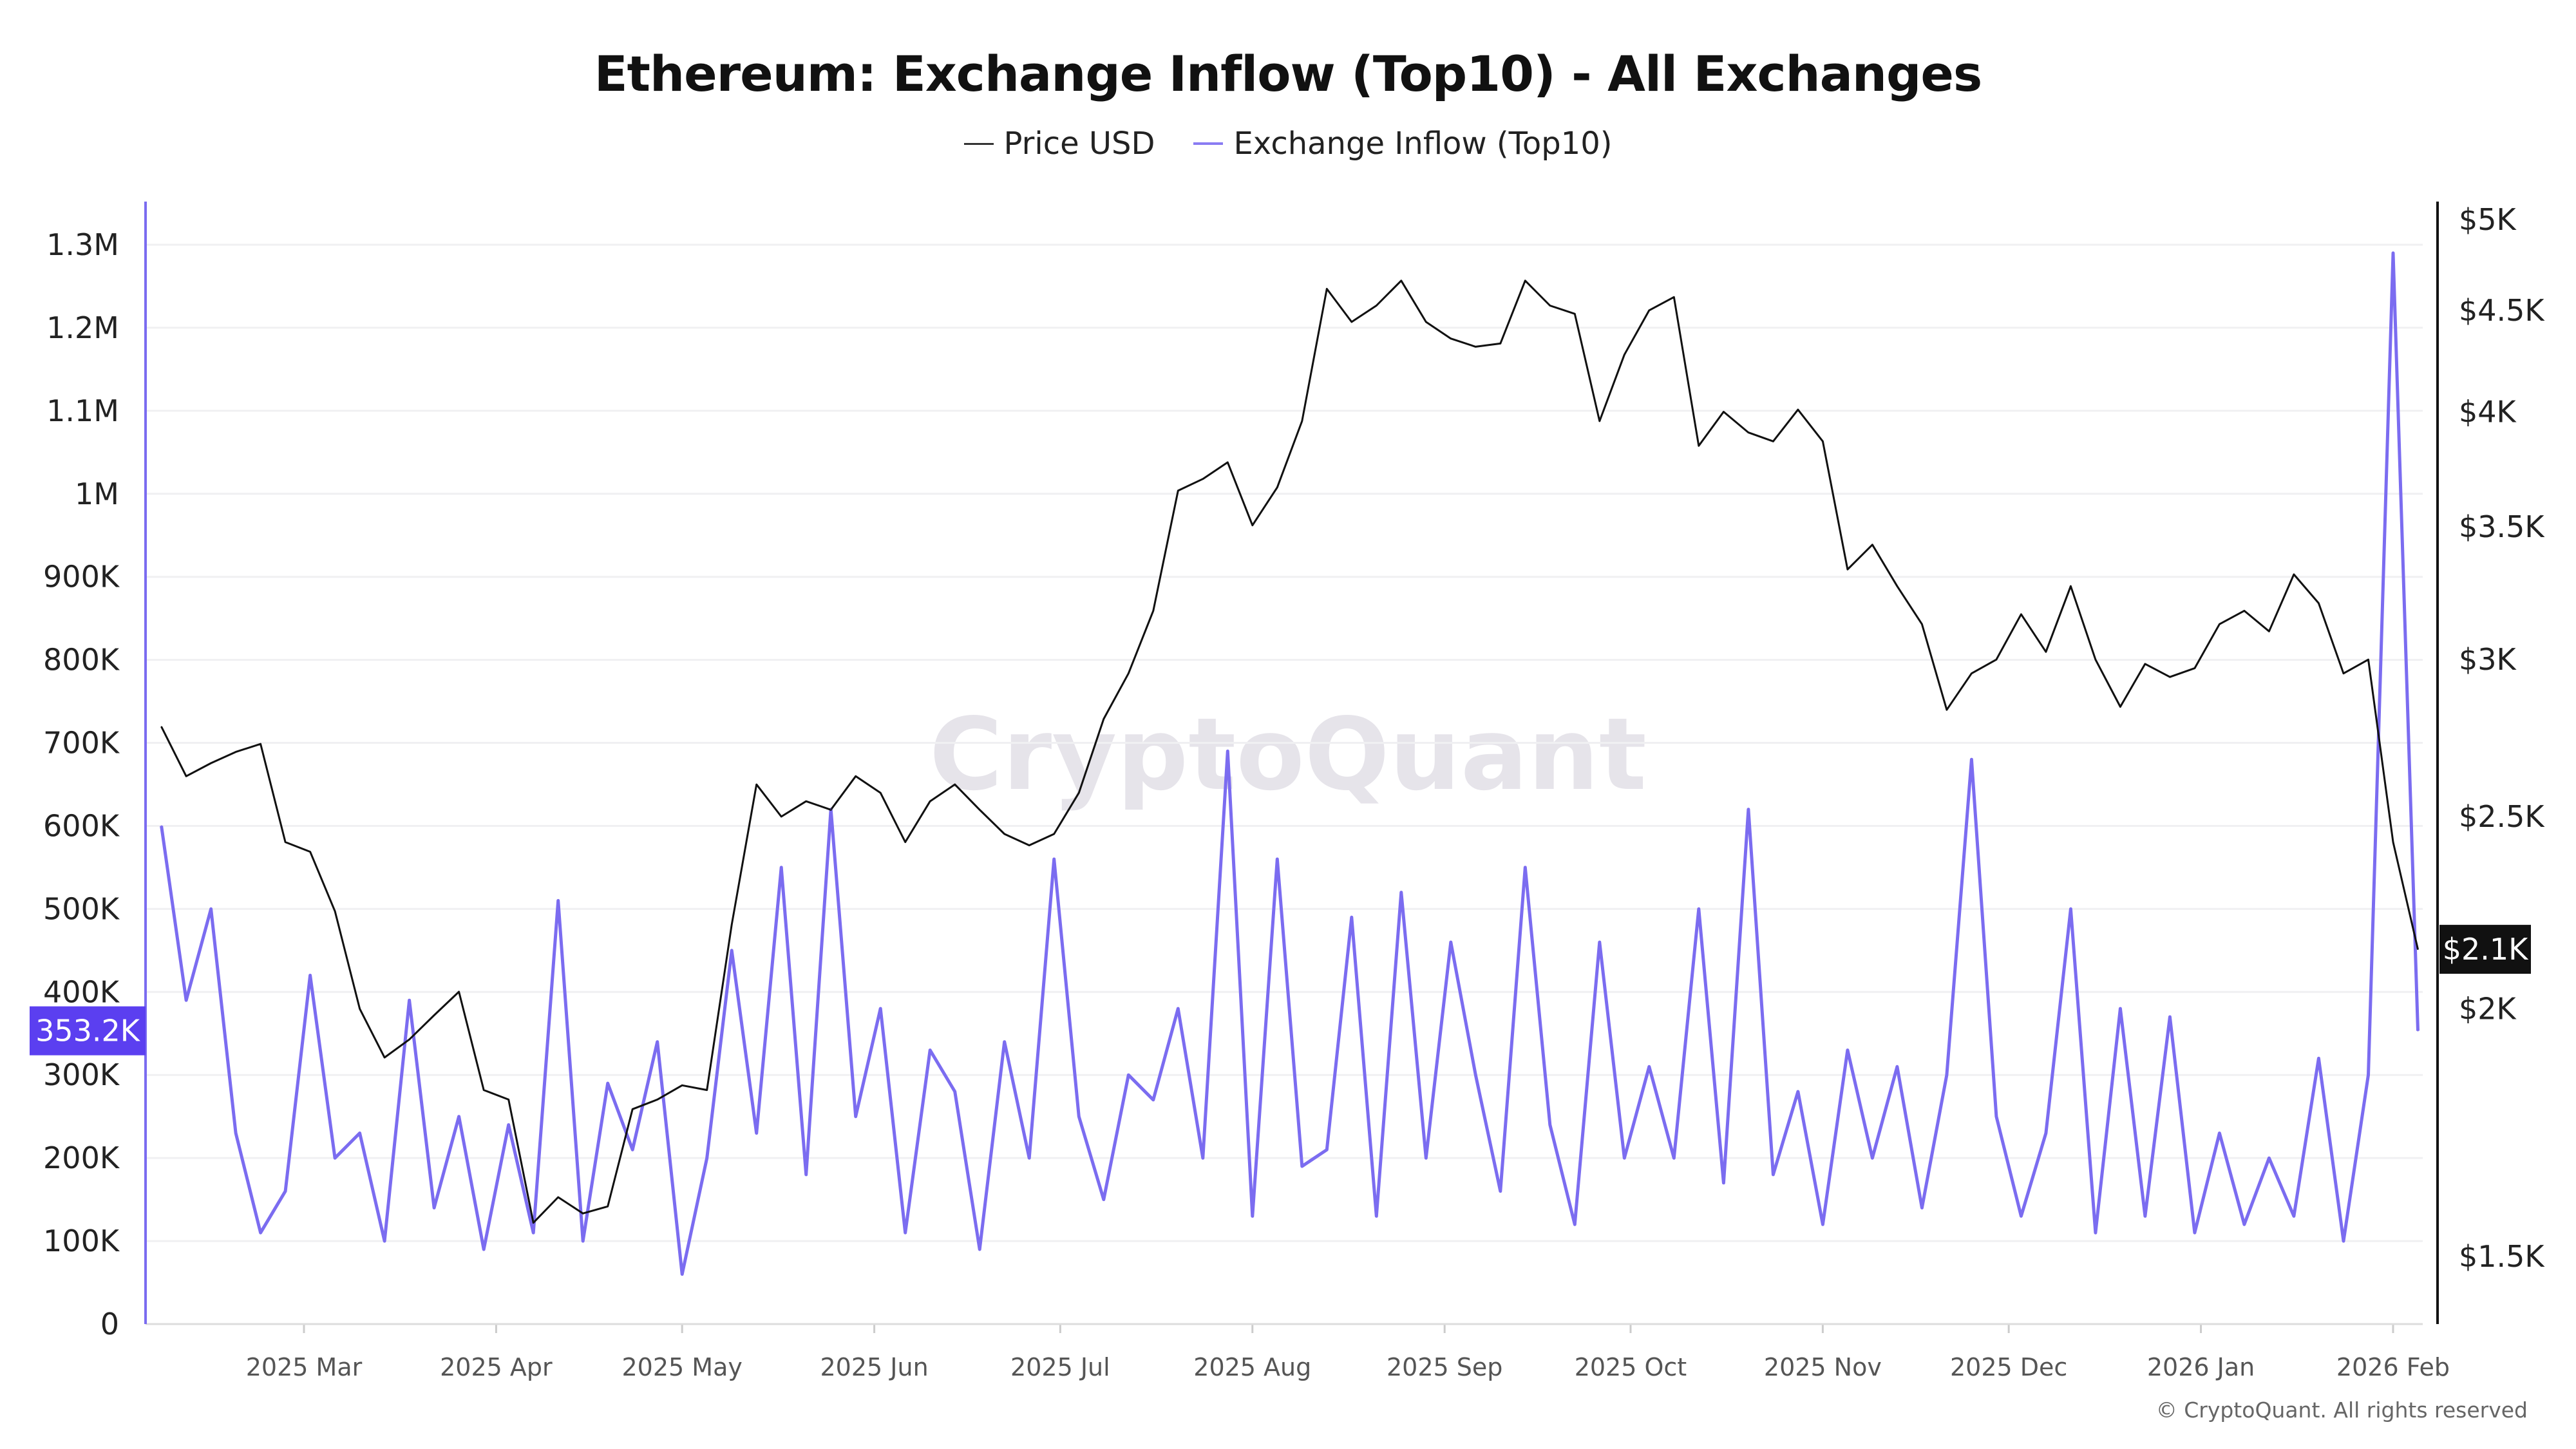  What do you see at coordinates (1823, 1367) in the screenshot?
I see `x-tick-label: 2025 Nov` at bounding box center [1823, 1367].